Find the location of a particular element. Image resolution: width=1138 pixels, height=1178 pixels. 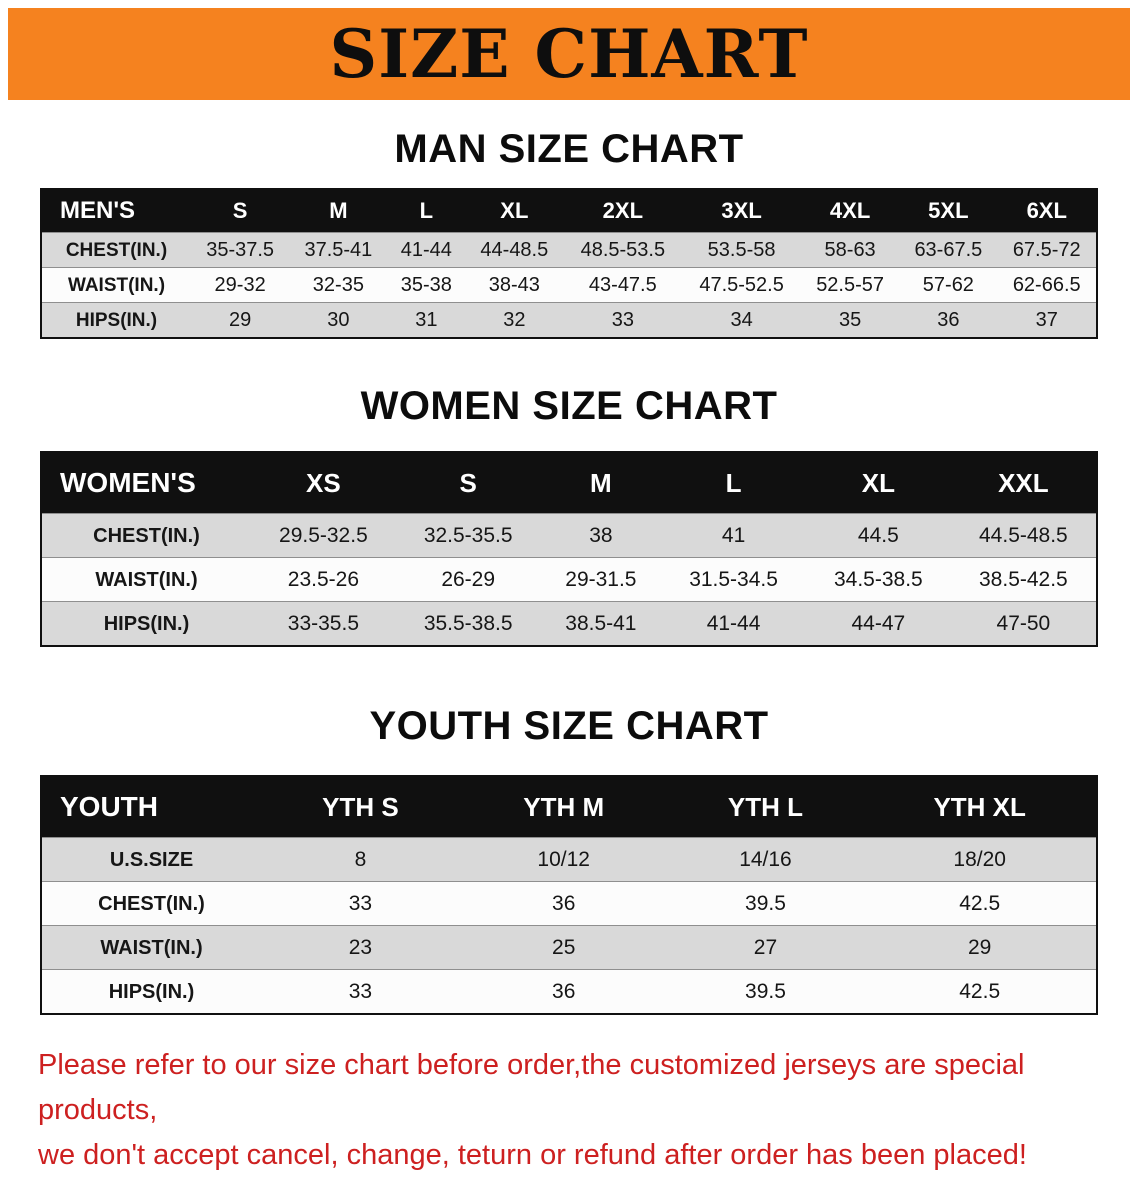

table-corner-label: MEN'S is located at coordinates (116, 211).